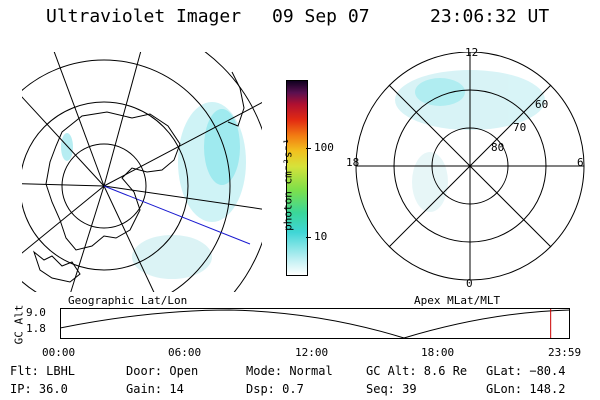 Image resolution: width=600 pixels, height=400 pixels. Describe the element at coordinates (565, 352) in the screenshot. I see `time-tick-2359: 23:59` at that location.